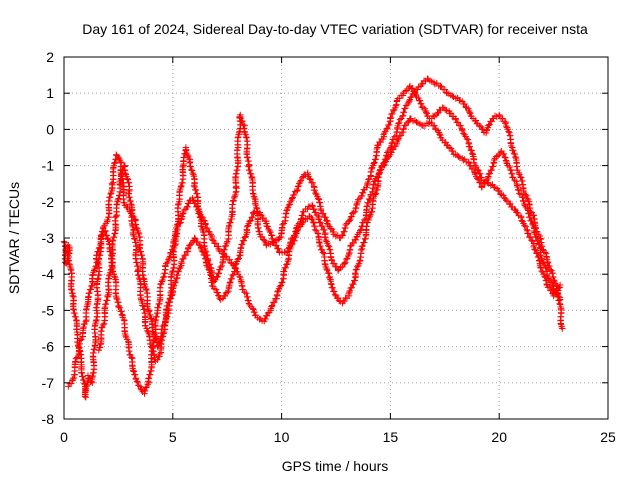 This screenshot has height=480, width=640. What do you see at coordinates (48, 202) in the screenshot?
I see `y-tick-label: -2` at bounding box center [48, 202].